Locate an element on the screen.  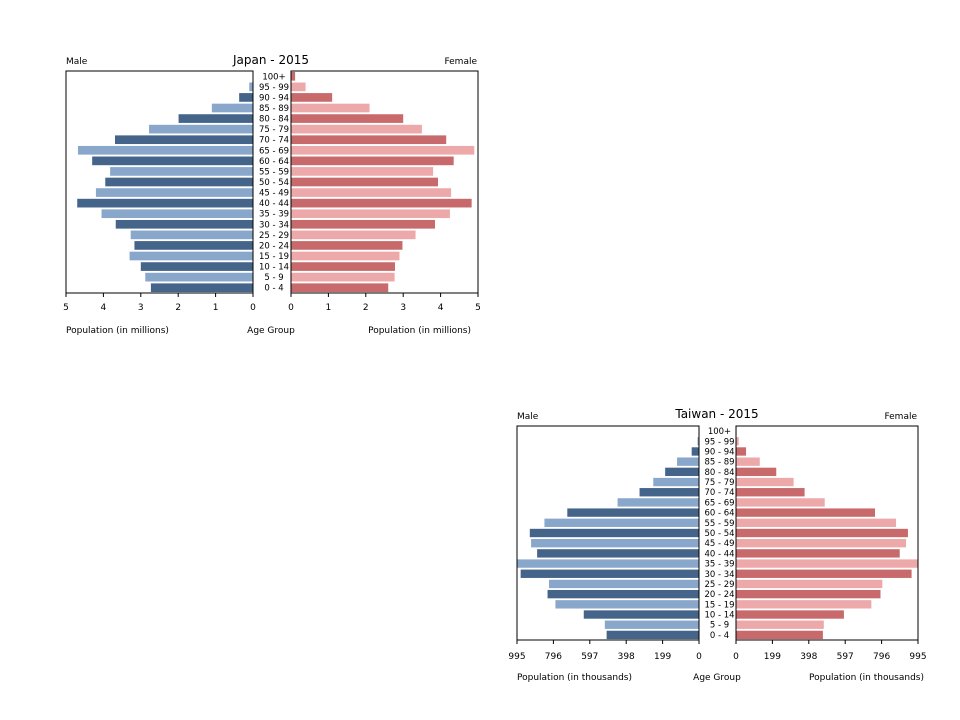
age-group-label: 0 - 4 is located at coordinates (719, 636).